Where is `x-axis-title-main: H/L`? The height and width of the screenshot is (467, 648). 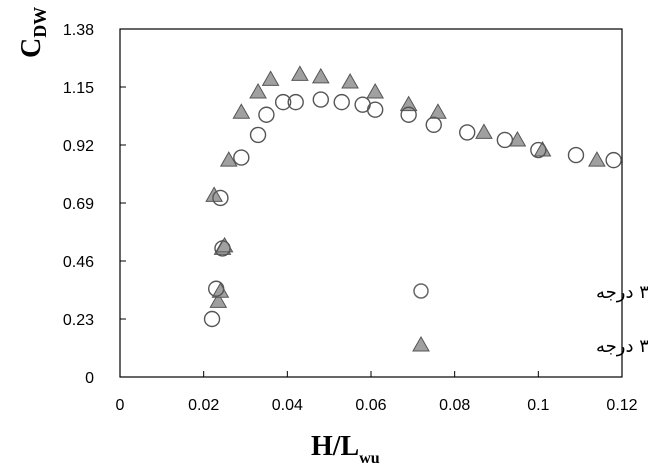 x-axis-title-main: H/L is located at coordinates (335, 446).